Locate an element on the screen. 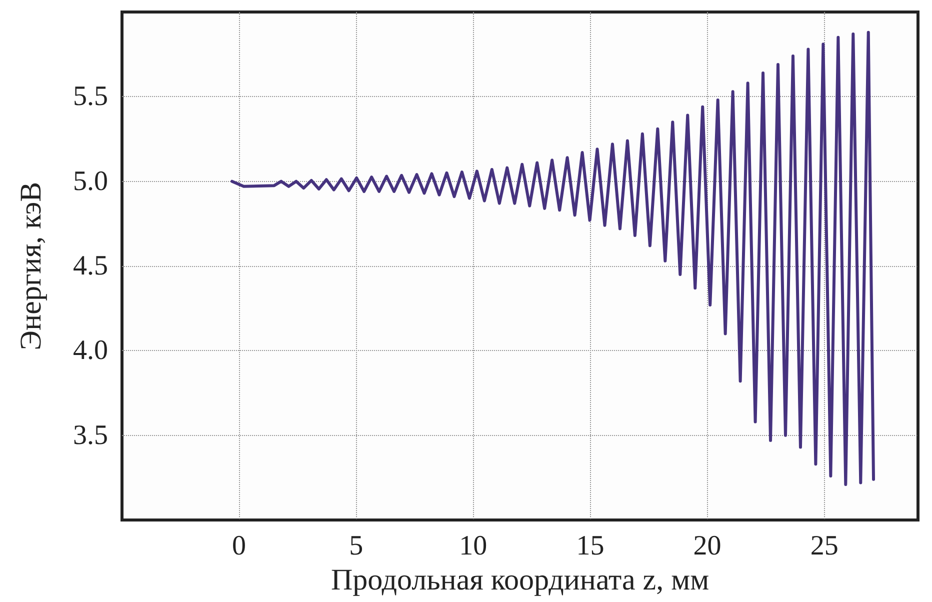  y-tick-label: 5.5 is located at coordinates (90, 96).